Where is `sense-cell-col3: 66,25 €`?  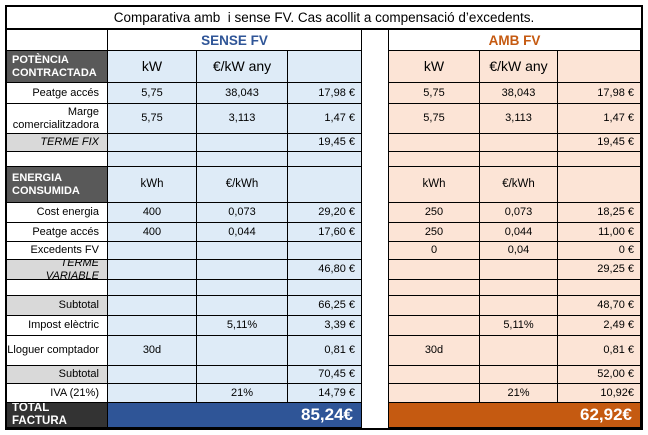
sense-cell-col3: 66,25 € is located at coordinates (325, 306).